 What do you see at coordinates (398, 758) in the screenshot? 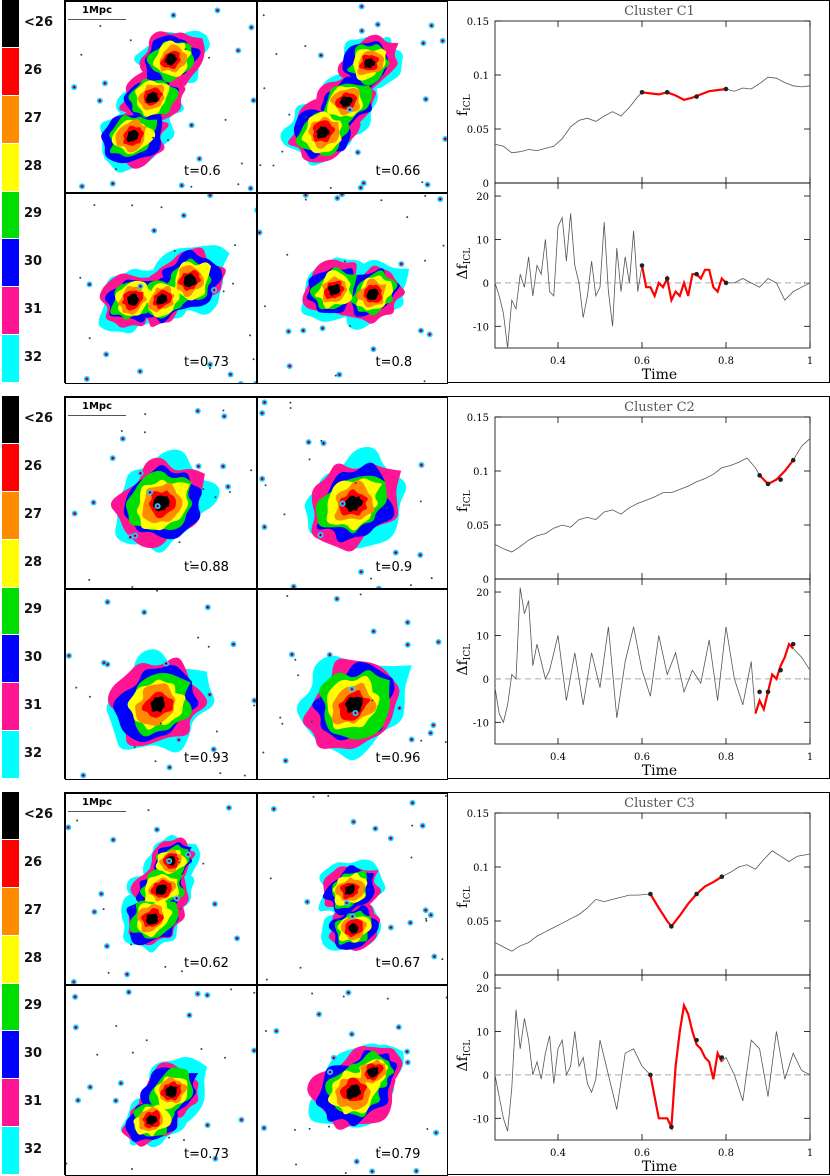
I see `snapshot-time-label: t=0.96` at bounding box center [398, 758].